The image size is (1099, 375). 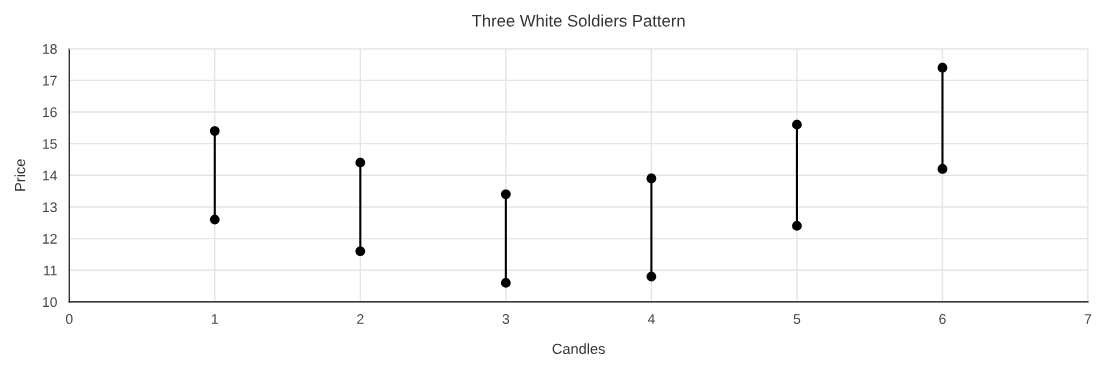 I want to click on y-tick-label: 11, so click(x=50, y=270).